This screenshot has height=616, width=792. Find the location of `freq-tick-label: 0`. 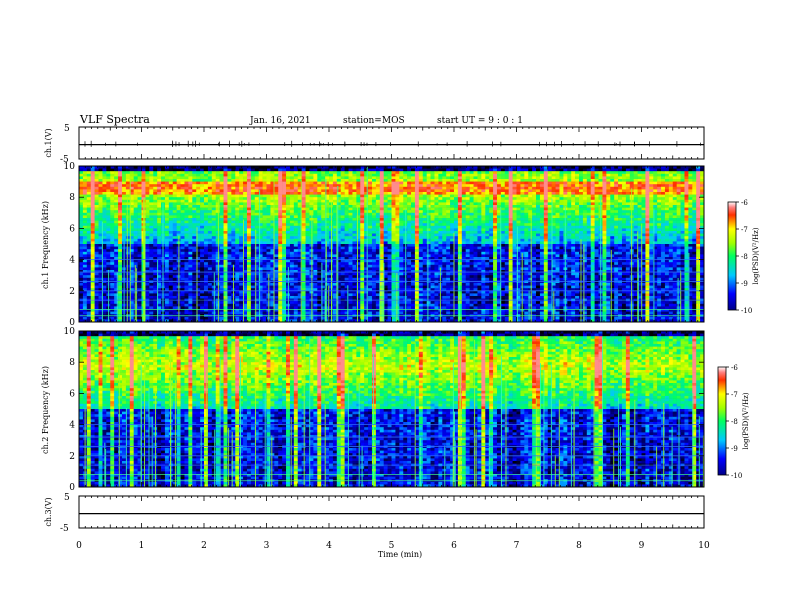

freq-tick-label: 0 is located at coordinates (72, 488).